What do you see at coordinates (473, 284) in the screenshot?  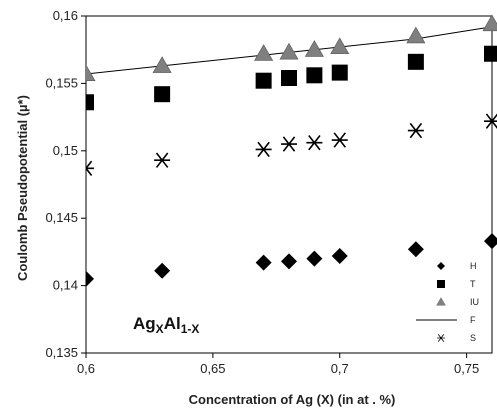 I see `legend-label: T` at bounding box center [473, 284].